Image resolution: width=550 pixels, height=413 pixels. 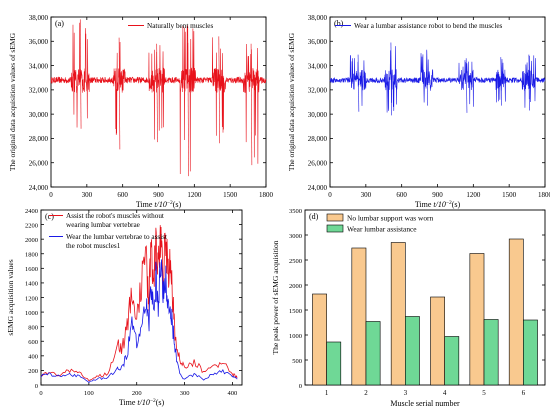 What do you see at coordinates (297, 361) in the screenshot?
I see `y-tick-label: 500` at bounding box center [297, 361].